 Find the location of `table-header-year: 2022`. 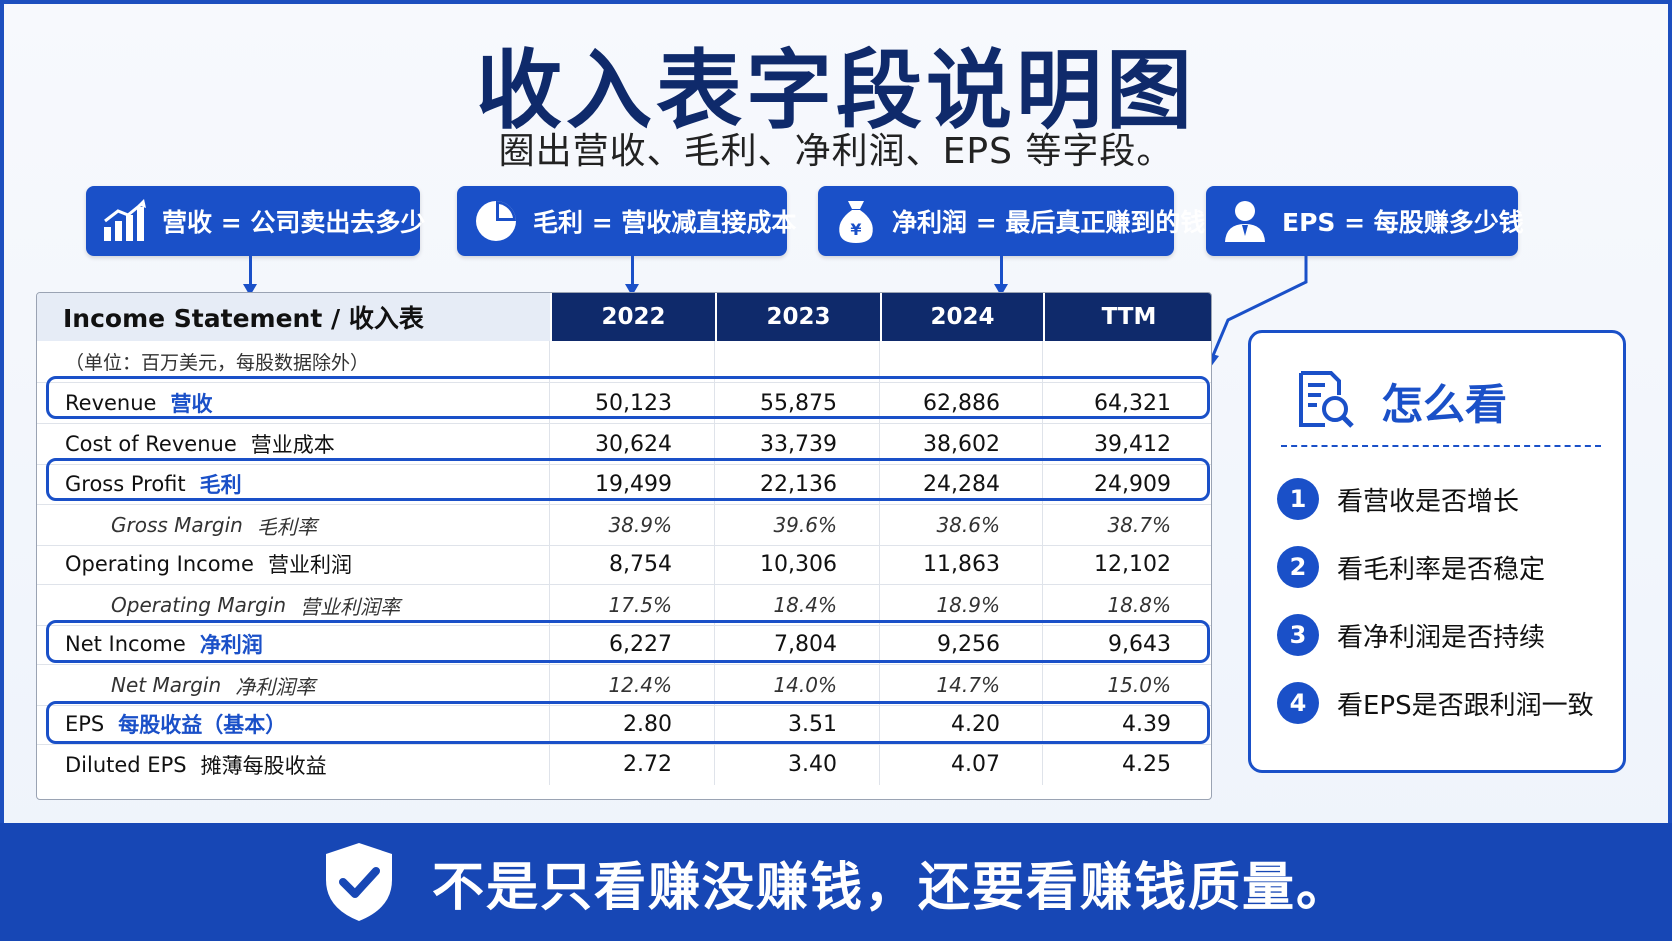

table-header-year: 2022 is located at coordinates (632, 317).